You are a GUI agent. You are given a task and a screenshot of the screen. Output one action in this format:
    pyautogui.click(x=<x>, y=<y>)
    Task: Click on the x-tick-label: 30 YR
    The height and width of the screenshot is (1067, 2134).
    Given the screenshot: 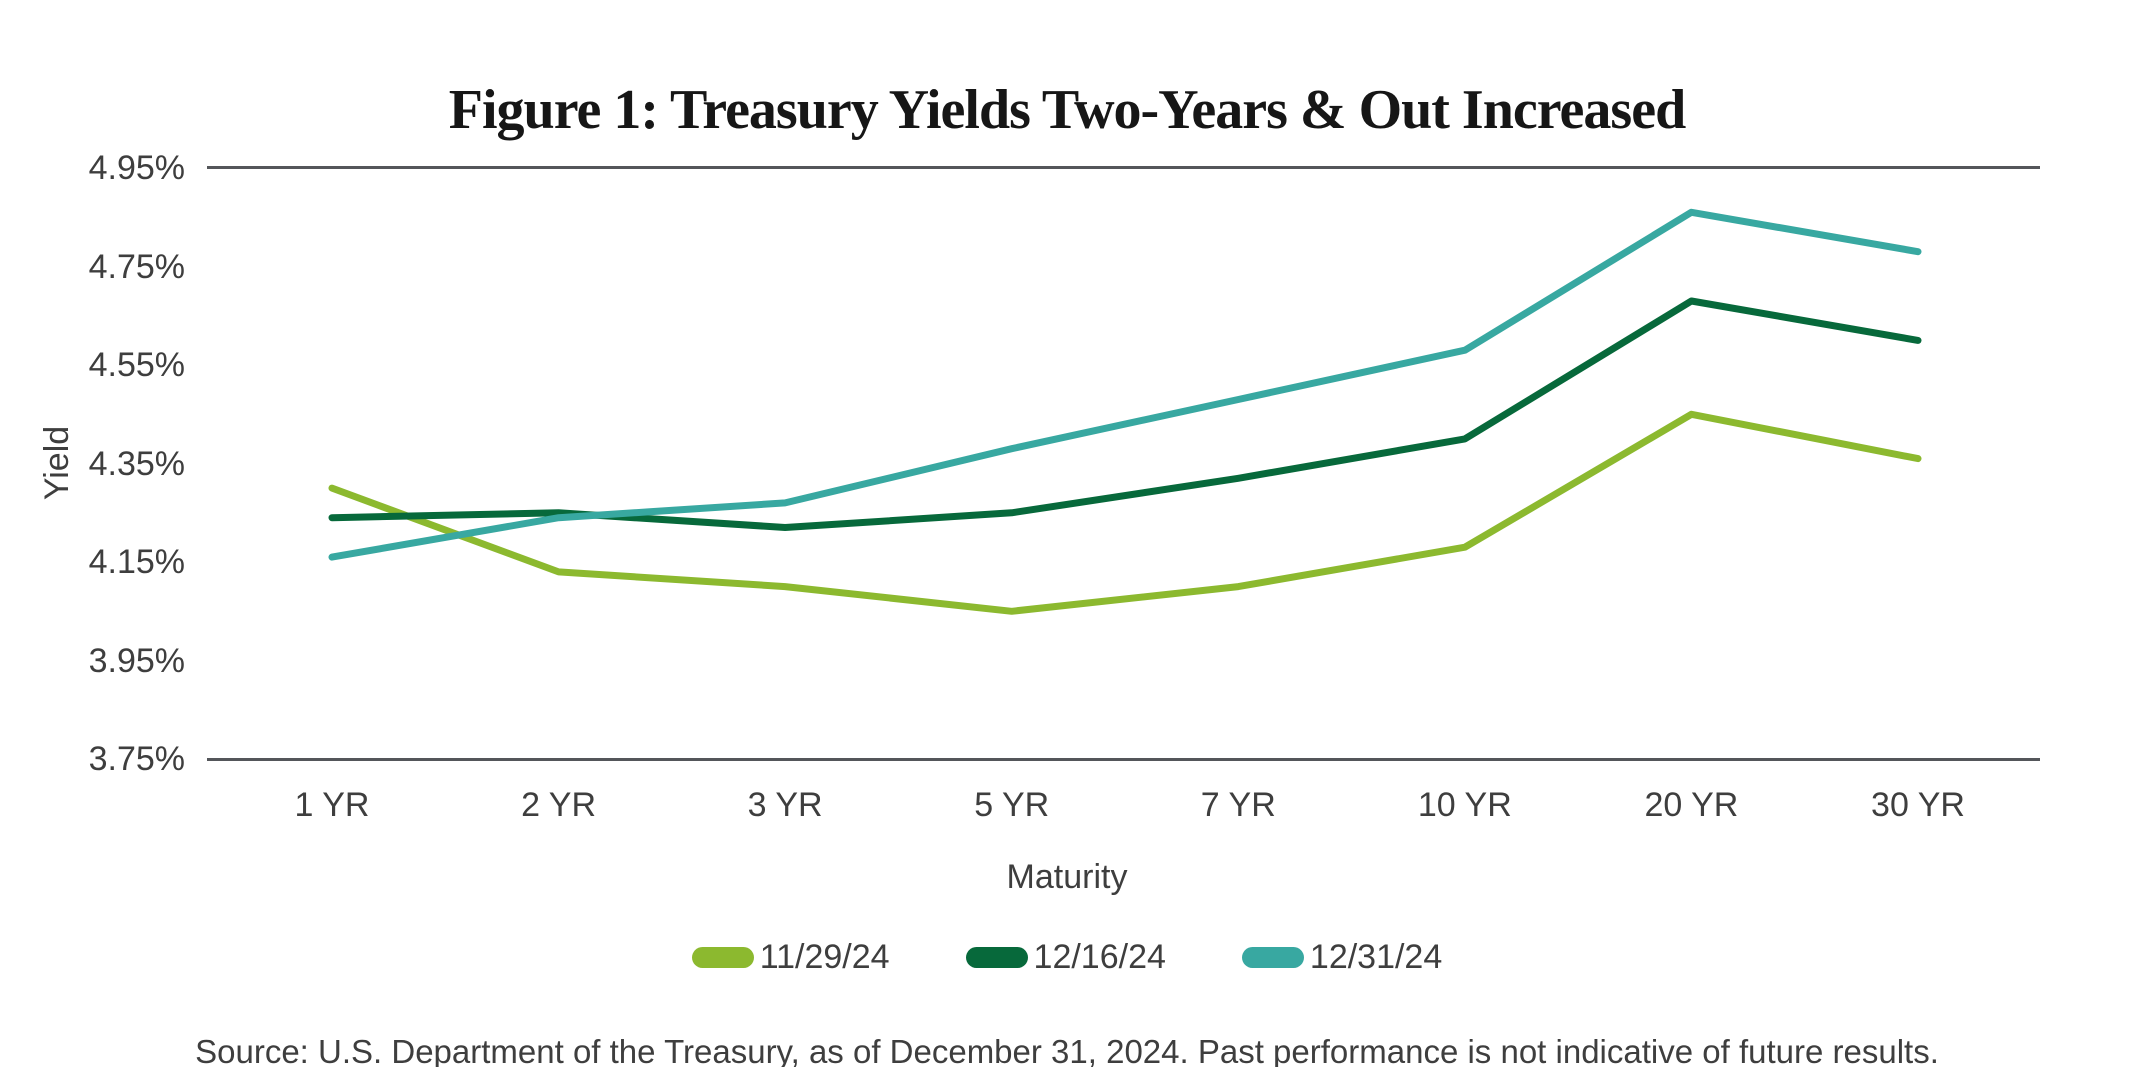 What is the action you would take?
    pyautogui.click(x=1918, y=805)
    